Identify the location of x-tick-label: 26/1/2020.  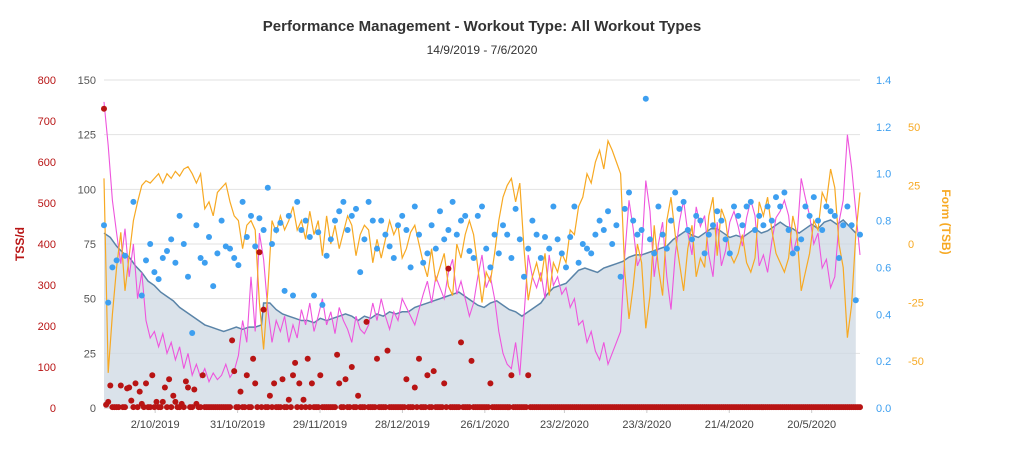
(484, 425).